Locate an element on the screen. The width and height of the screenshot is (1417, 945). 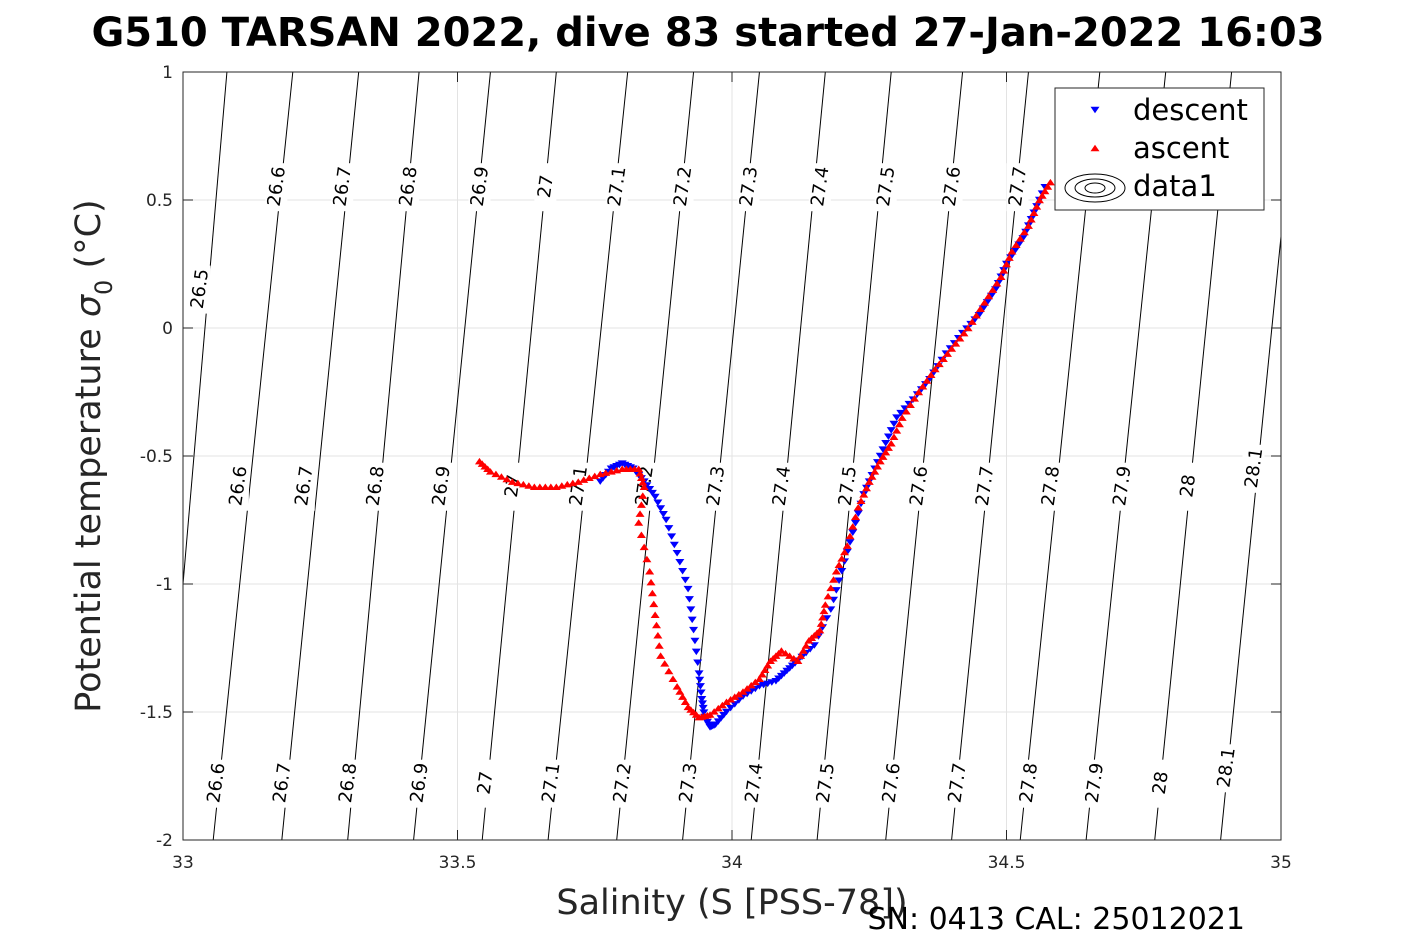
x-tick-label: 33 is located at coordinates (183, 863).